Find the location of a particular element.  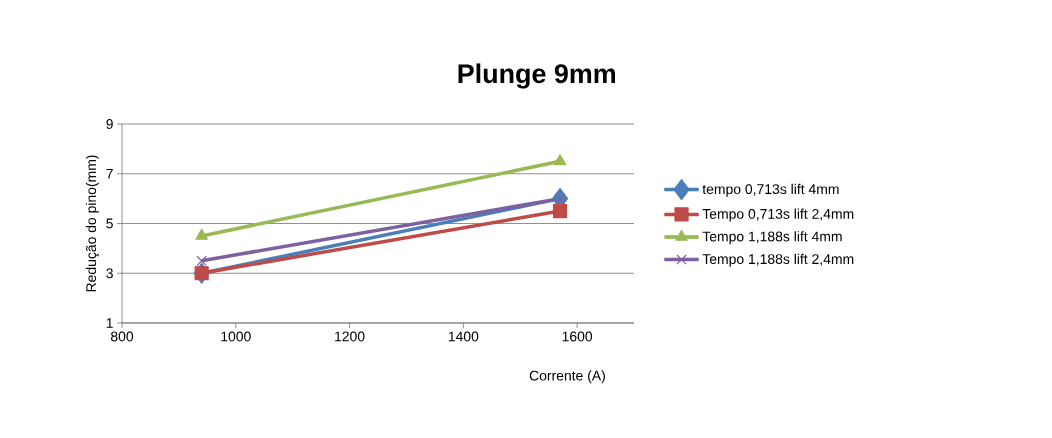

x-tick-label: 1000 is located at coordinates (236, 336).